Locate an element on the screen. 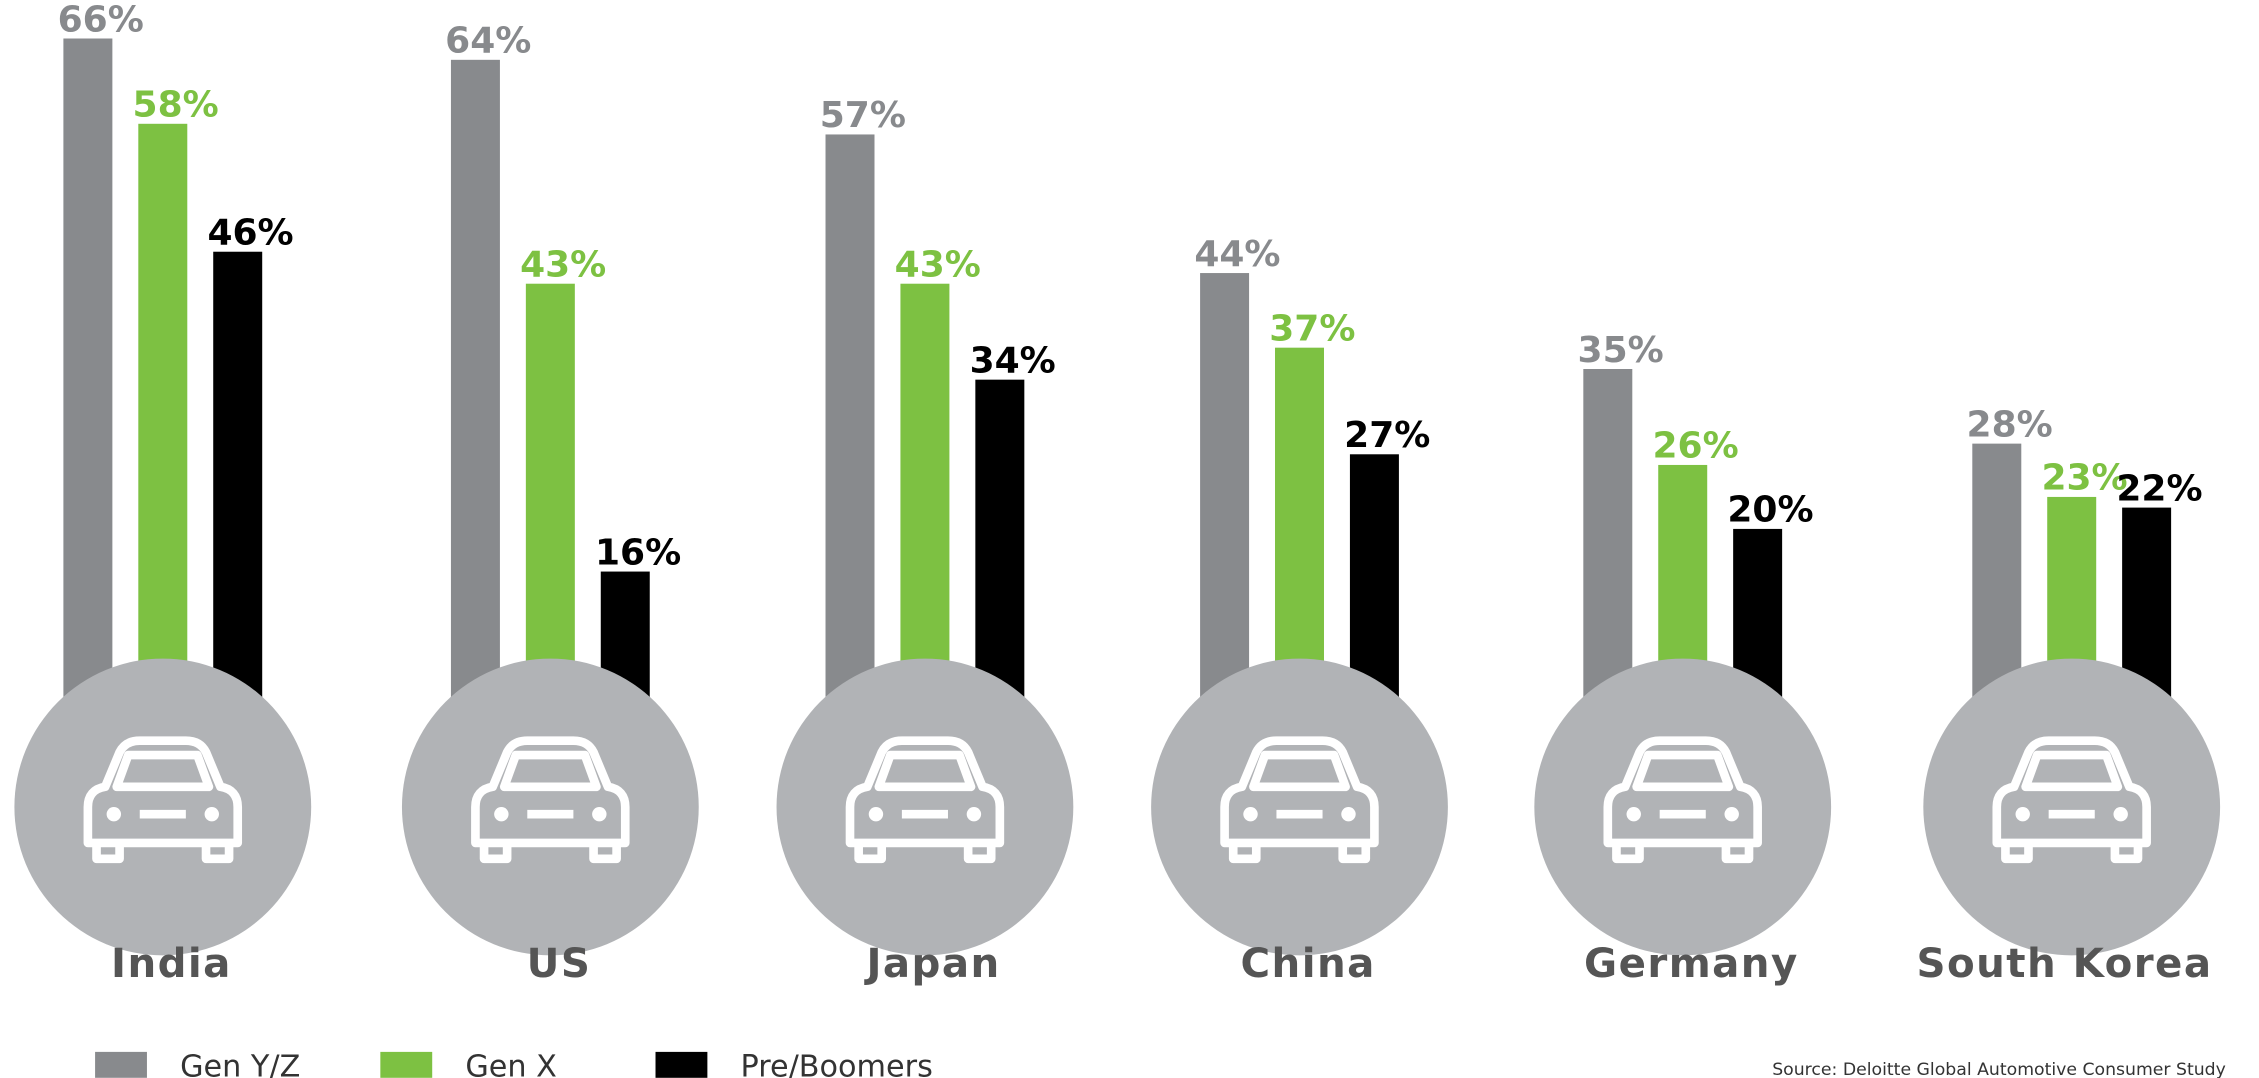 This screenshot has height=1078, width=2259. legend-label: Gen X is located at coordinates (511, 1063).